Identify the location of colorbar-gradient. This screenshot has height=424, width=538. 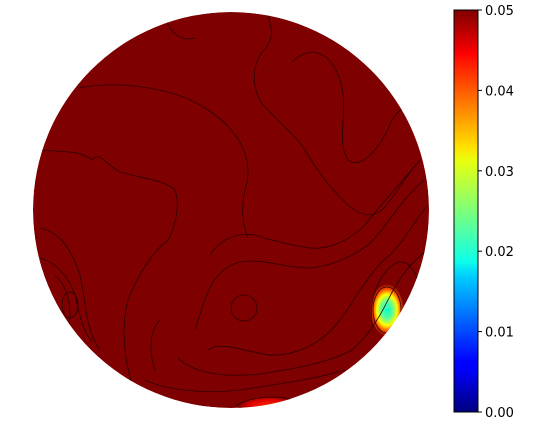
(466, 211).